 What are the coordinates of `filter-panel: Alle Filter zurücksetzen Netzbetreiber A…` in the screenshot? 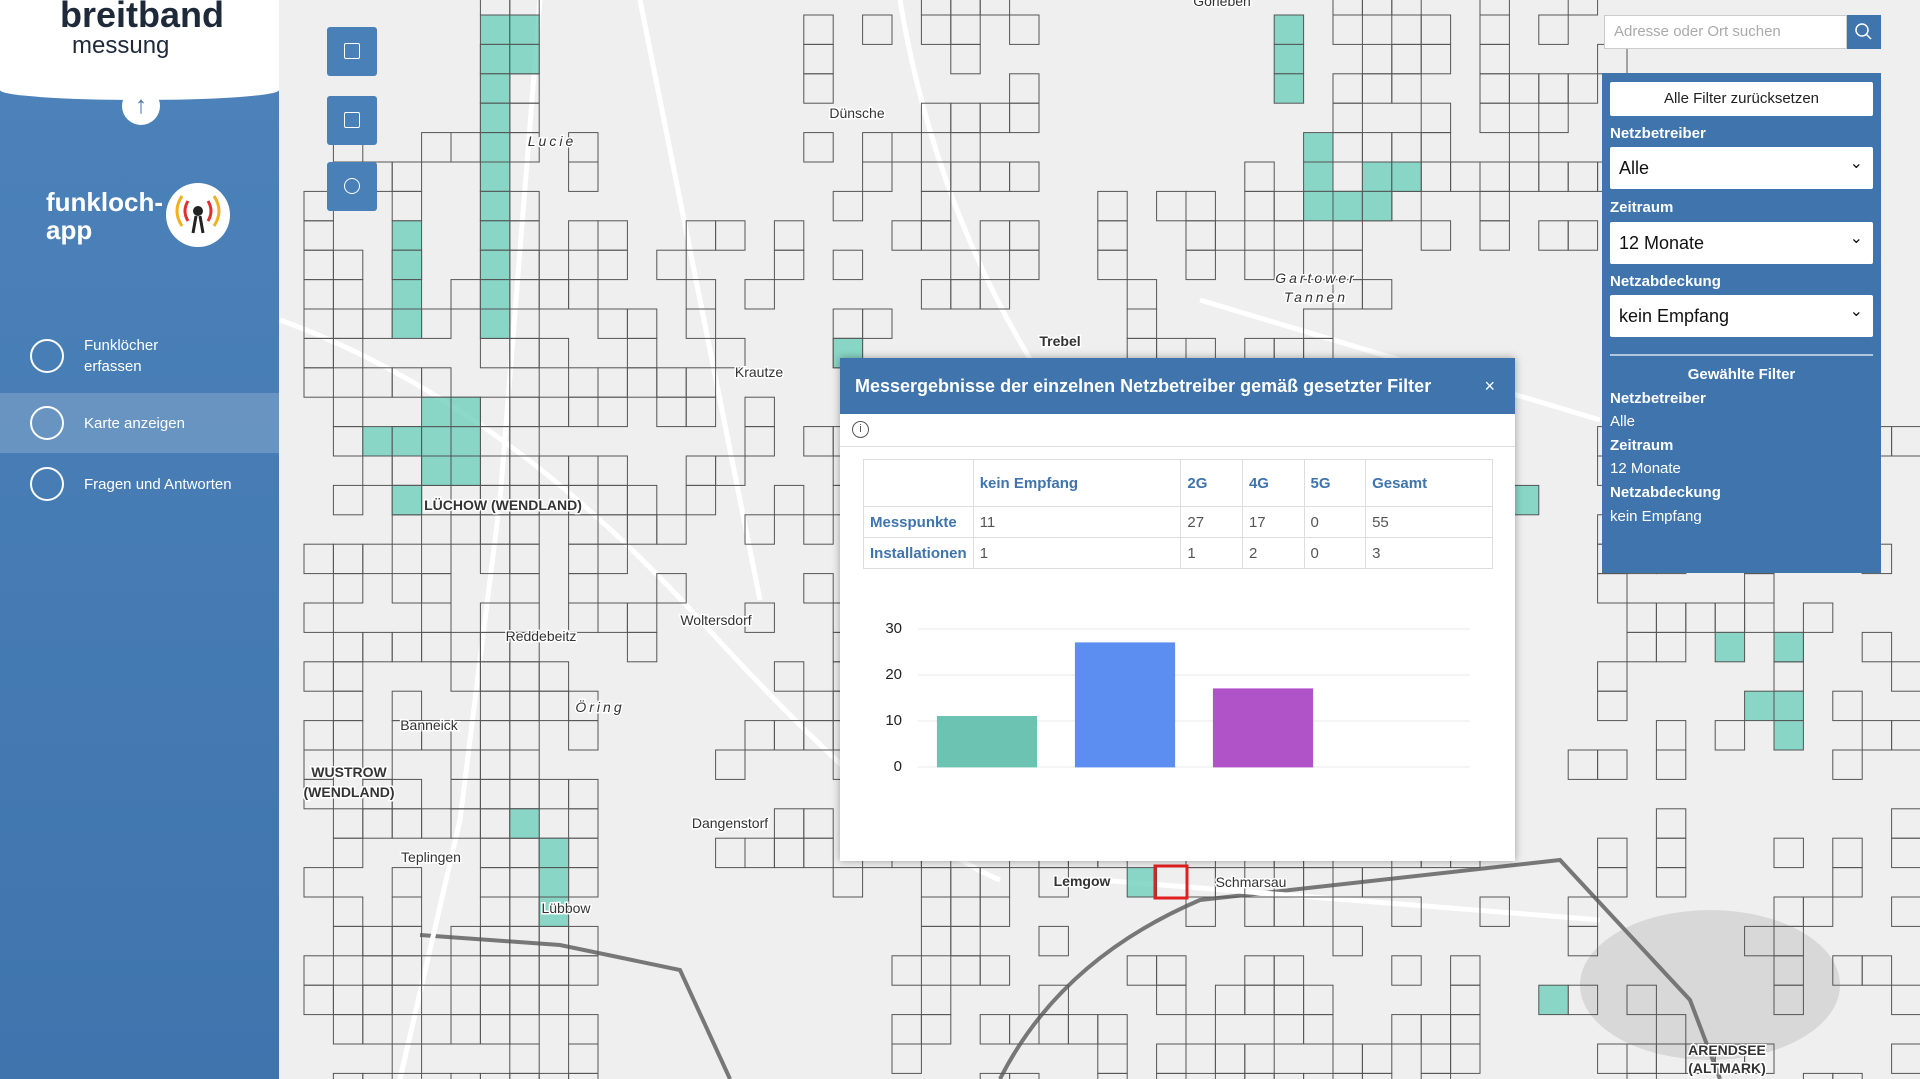 It's located at (1741, 323).